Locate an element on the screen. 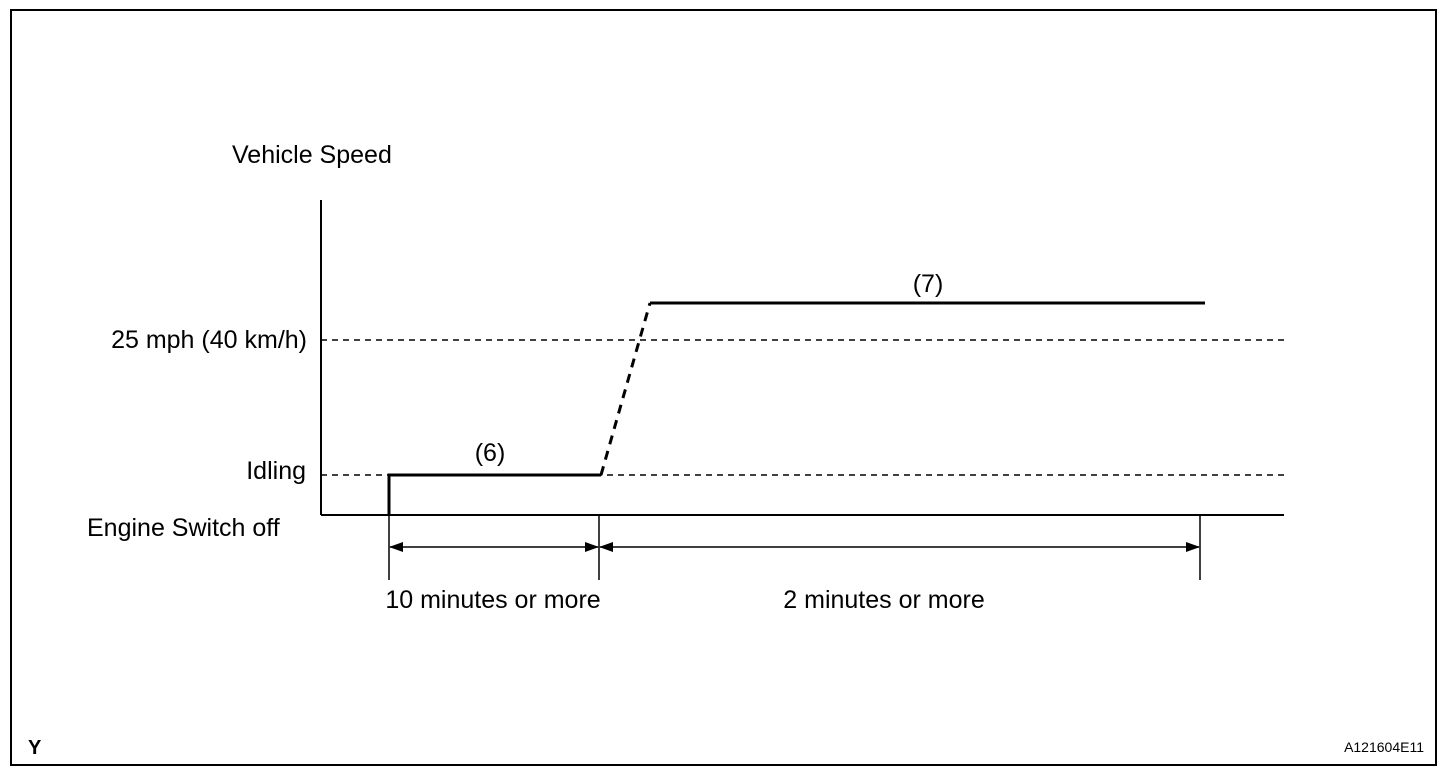  duration-second-label: 2 minutes or more is located at coordinates (883, 600).